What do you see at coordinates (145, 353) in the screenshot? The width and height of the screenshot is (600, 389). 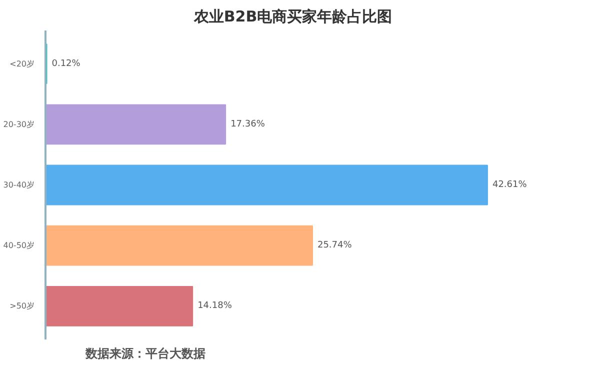 I see `source-note: 数据来源：平台大数据` at bounding box center [145, 353].